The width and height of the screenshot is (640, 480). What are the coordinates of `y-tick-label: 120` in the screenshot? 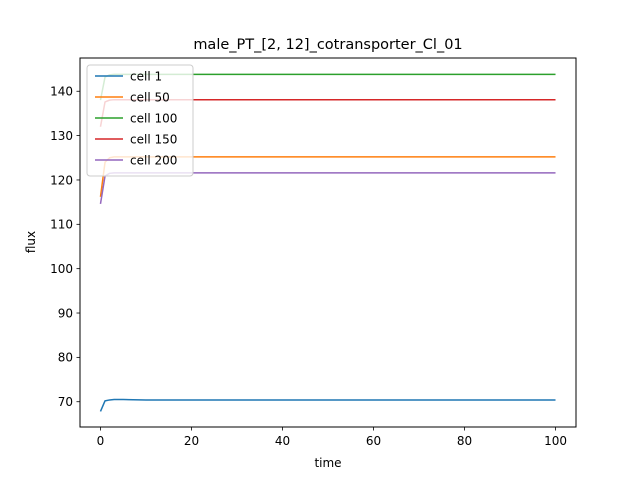 It's located at (61, 180).